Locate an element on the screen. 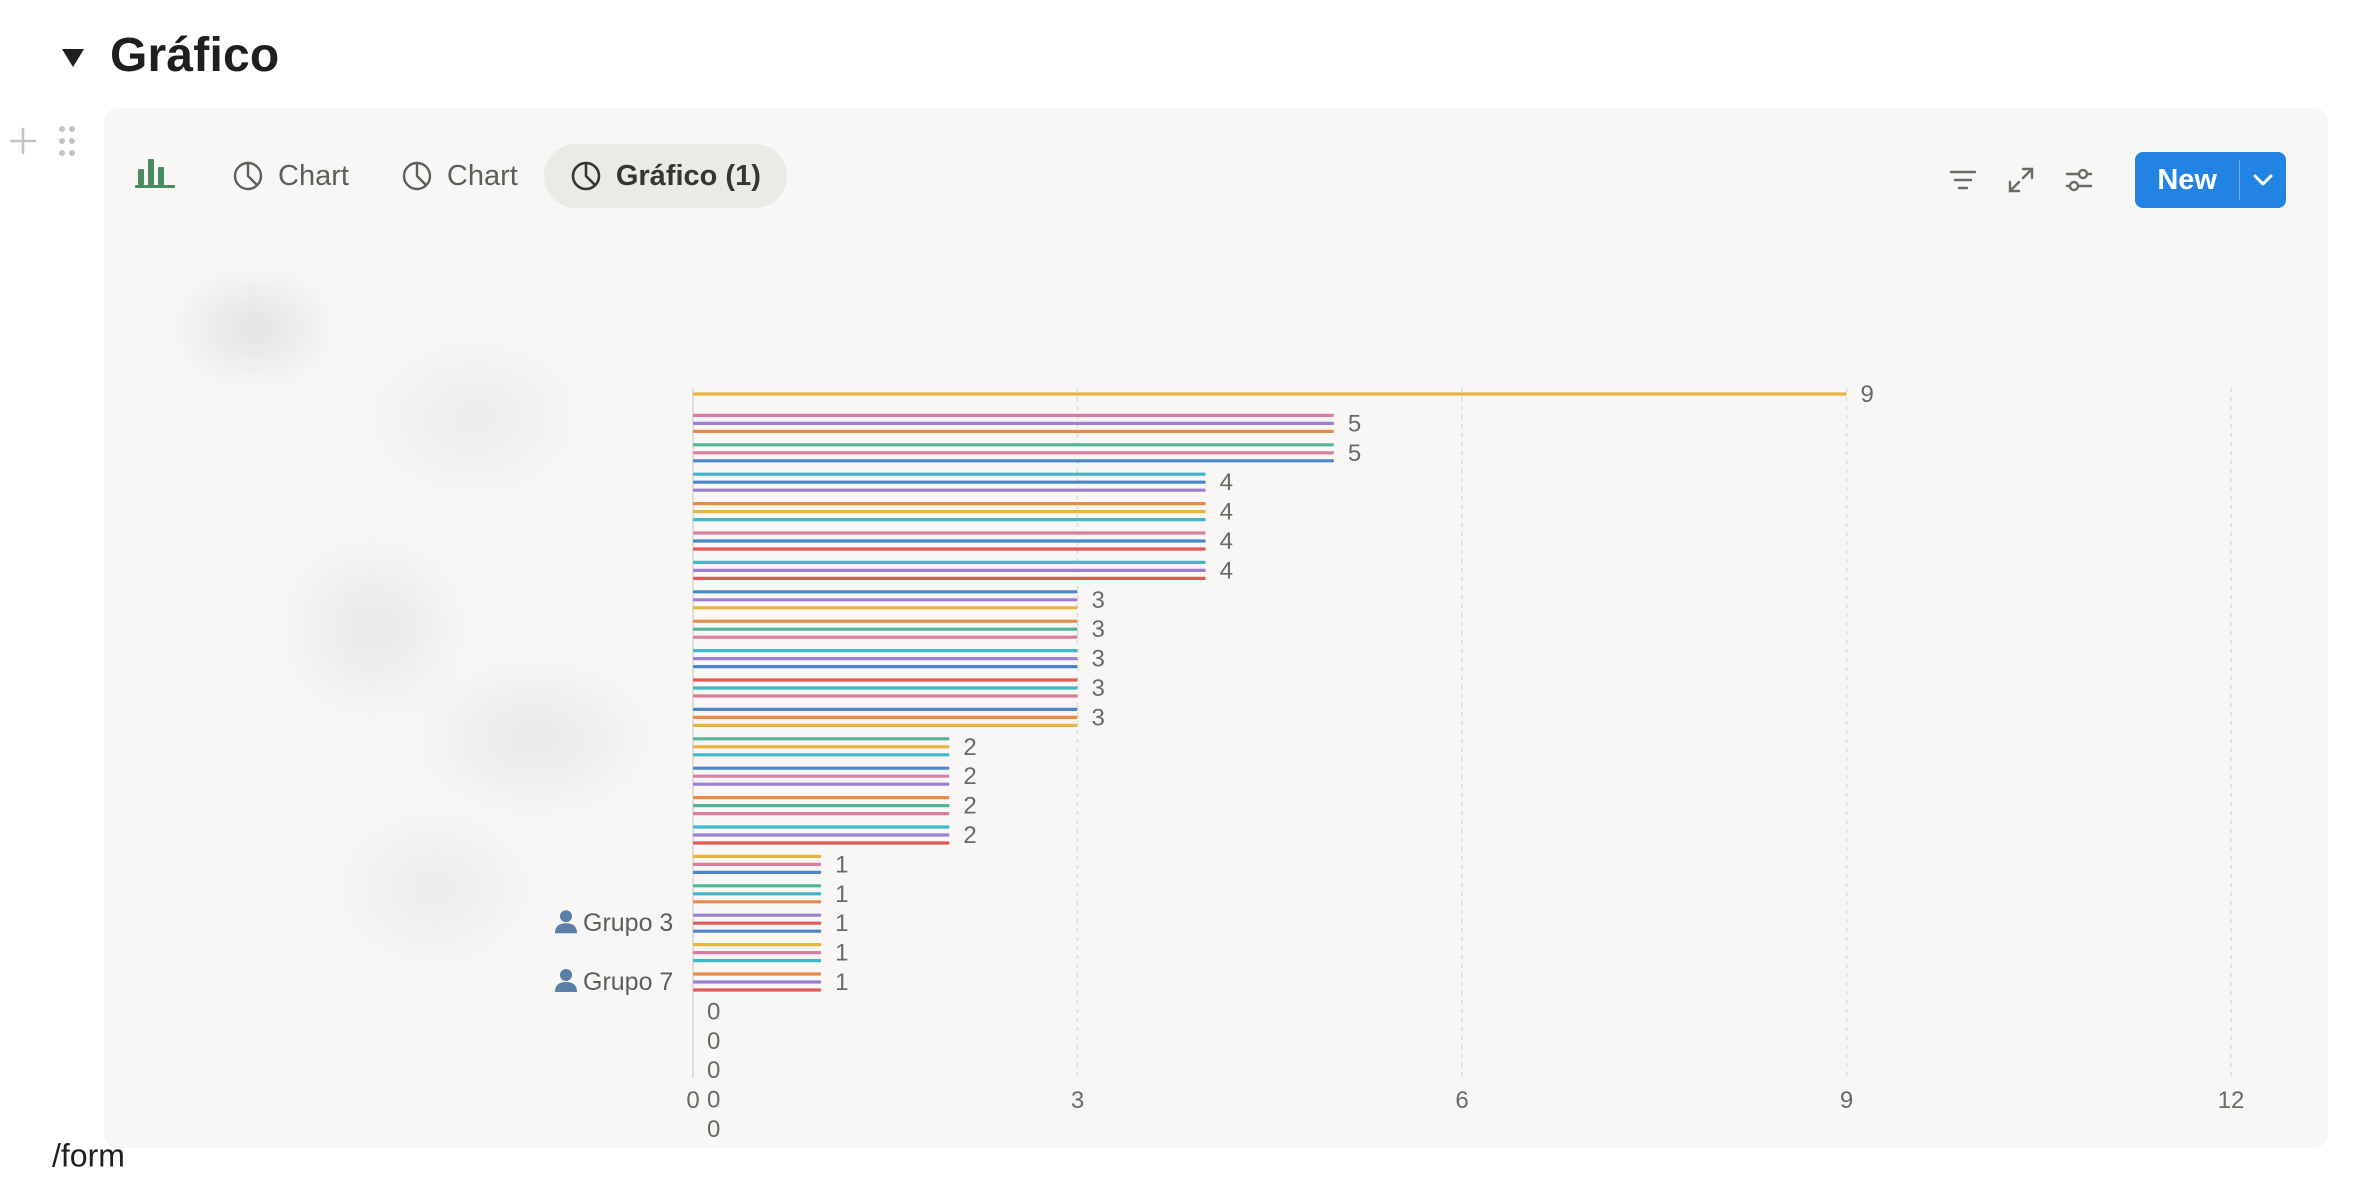 The width and height of the screenshot is (2356, 1186). filter-icon is located at coordinates (1963, 180).